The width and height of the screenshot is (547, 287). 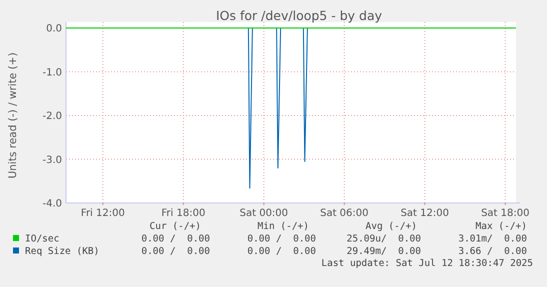 I want to click on y-tick-label: -3.0, so click(x=52, y=160).